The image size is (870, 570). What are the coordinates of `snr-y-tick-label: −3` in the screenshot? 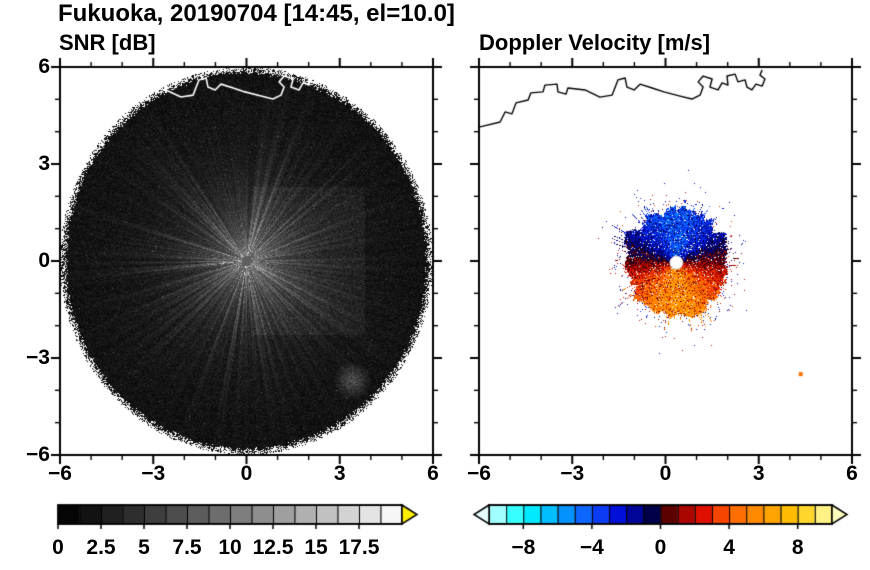 It's located at (38, 357).